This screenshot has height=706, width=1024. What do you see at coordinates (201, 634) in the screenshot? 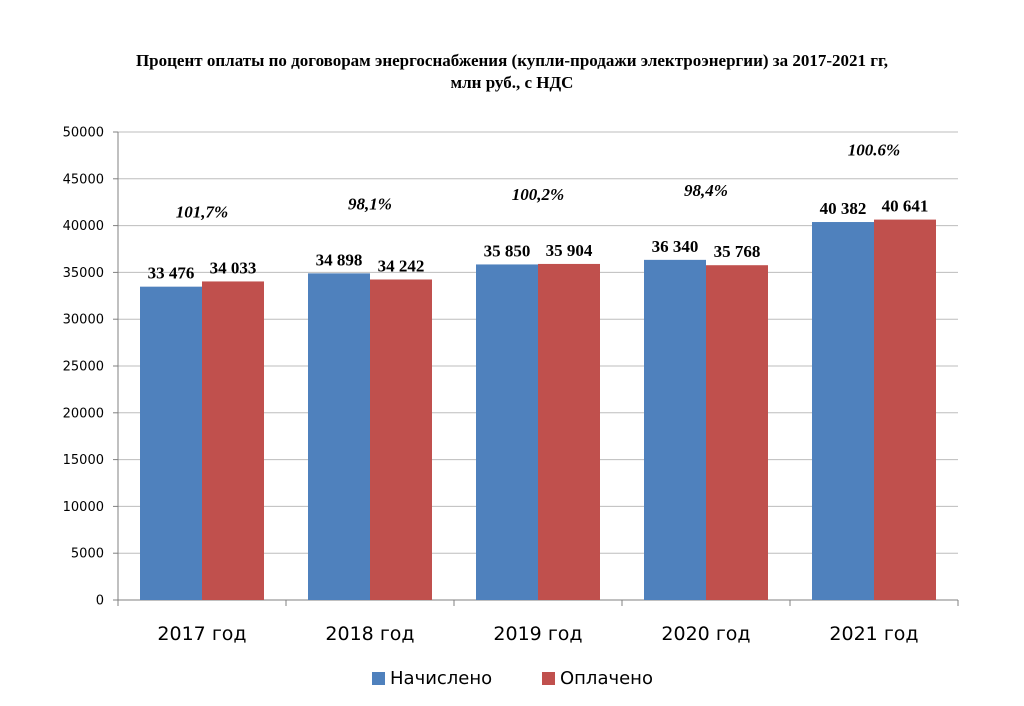
I see `x-tick-label: 2017 год` at bounding box center [201, 634].